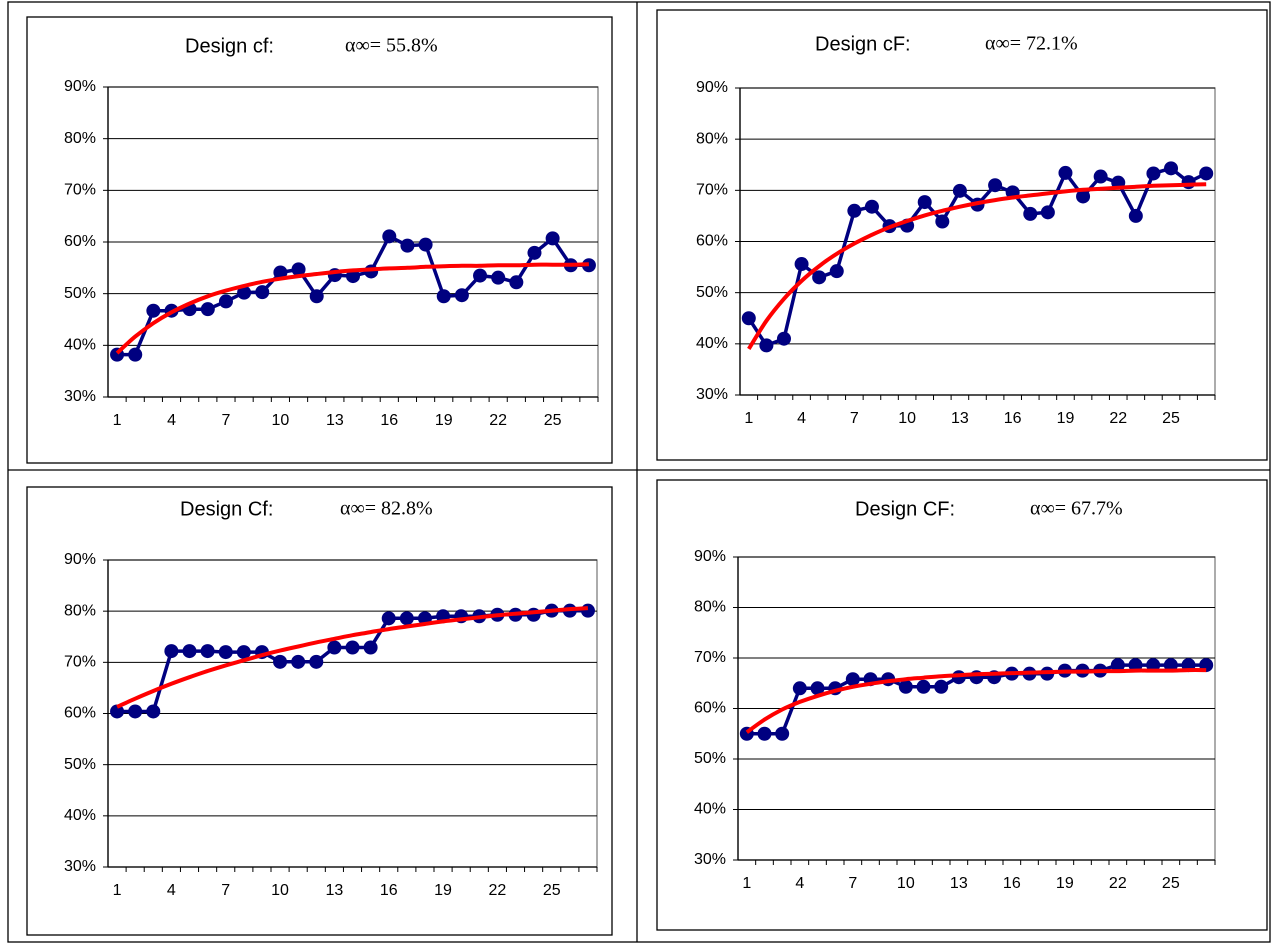 This screenshot has width=1275, height=945. I want to click on chart-title: Design cF:, so click(863, 44).